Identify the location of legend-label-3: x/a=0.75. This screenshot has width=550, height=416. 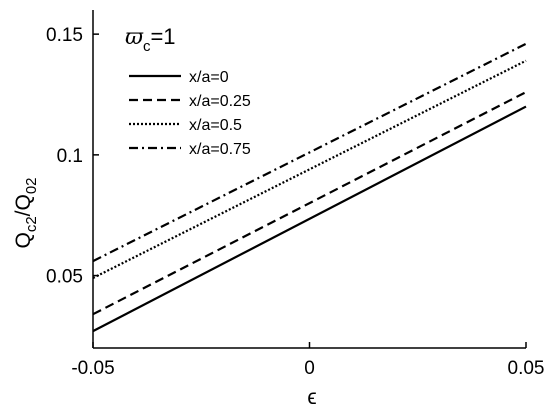
(220, 149).